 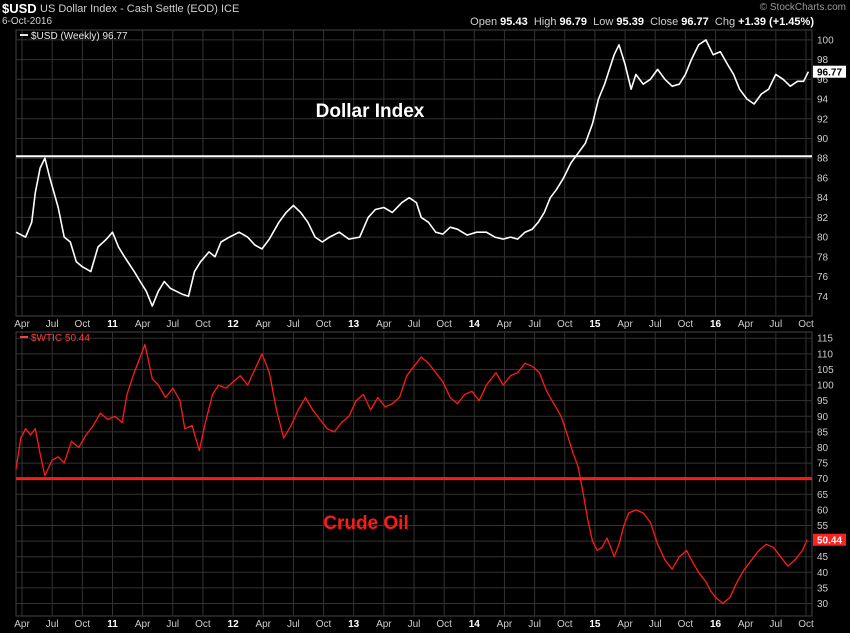 I want to click on usd-legend-swatch, so click(x=24, y=35).